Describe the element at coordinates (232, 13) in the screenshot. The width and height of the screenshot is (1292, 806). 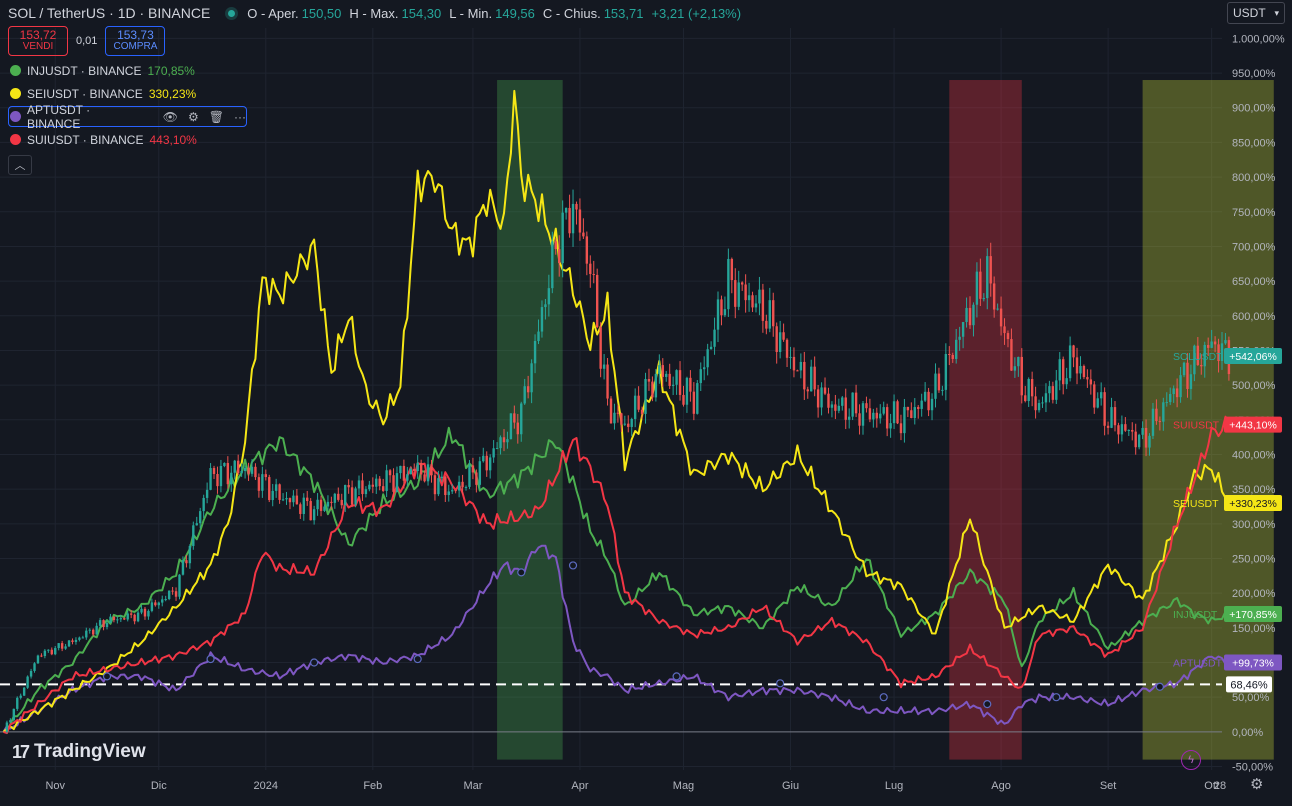
I see `market-status-icon` at that location.